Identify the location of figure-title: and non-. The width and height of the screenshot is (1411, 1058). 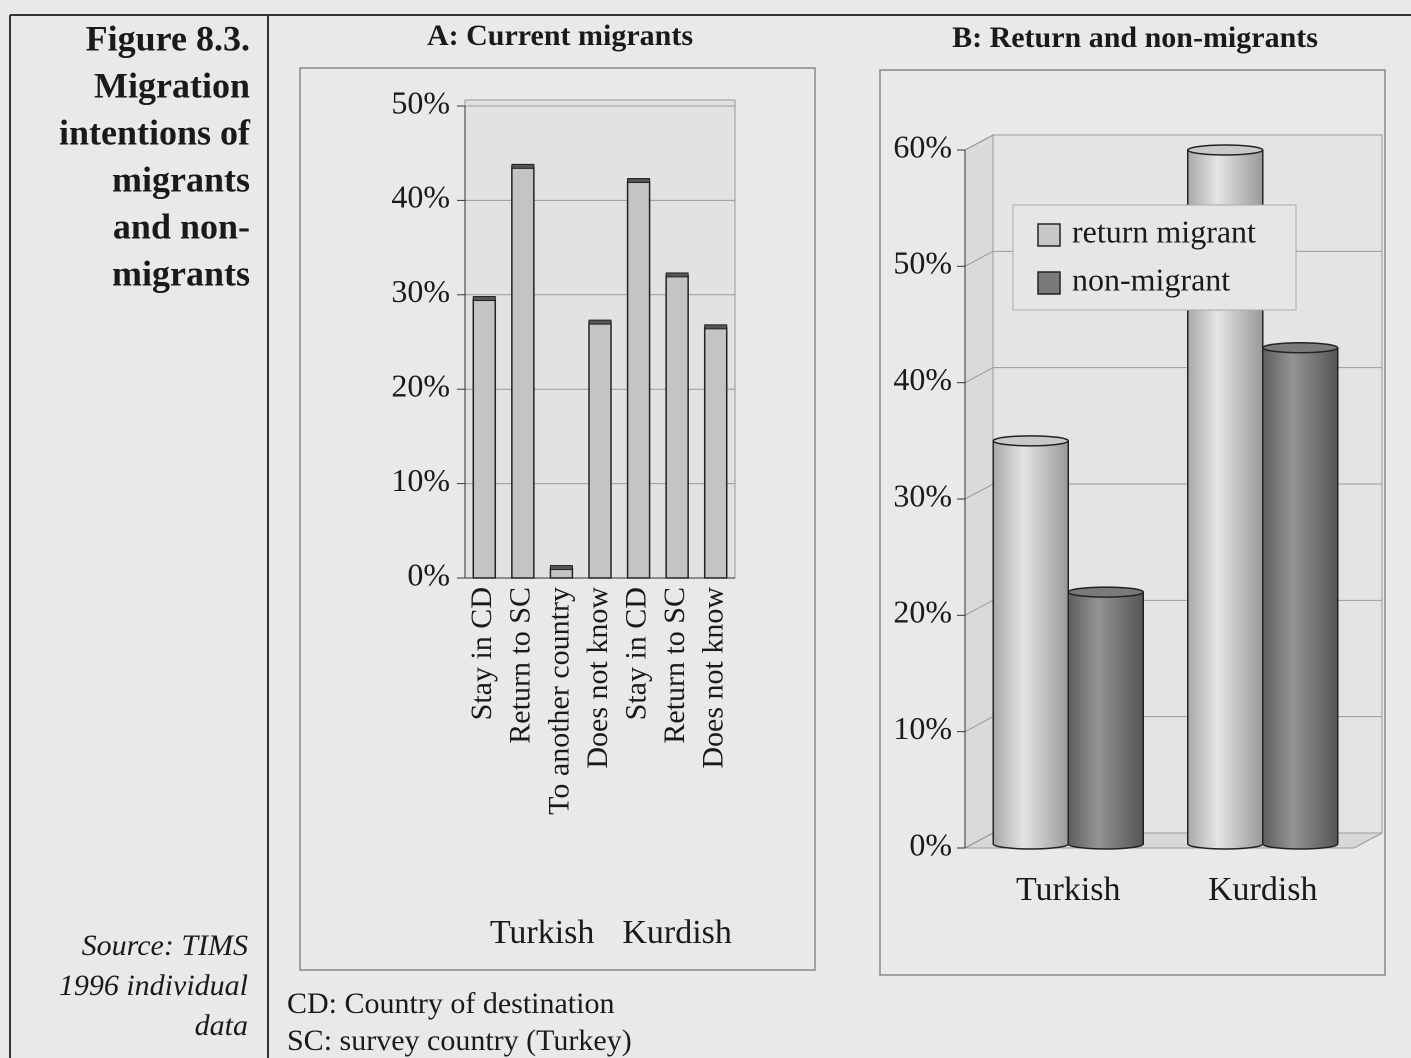
(181, 226).